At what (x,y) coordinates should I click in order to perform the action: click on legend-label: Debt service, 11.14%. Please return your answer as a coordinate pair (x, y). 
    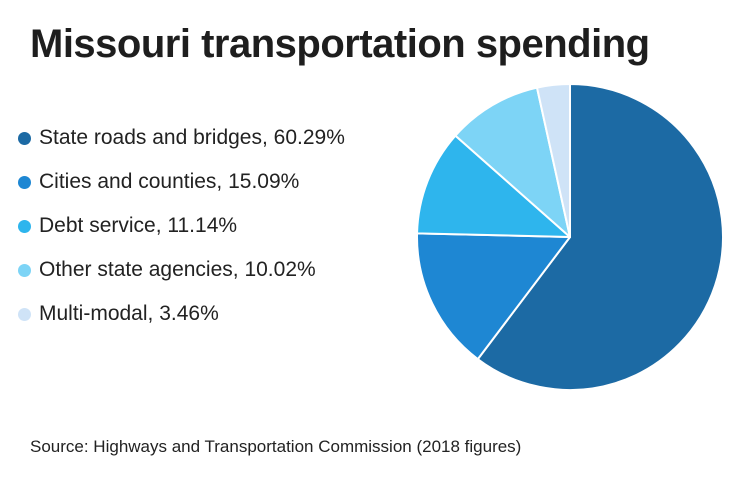
    Looking at the image, I should click on (138, 225).